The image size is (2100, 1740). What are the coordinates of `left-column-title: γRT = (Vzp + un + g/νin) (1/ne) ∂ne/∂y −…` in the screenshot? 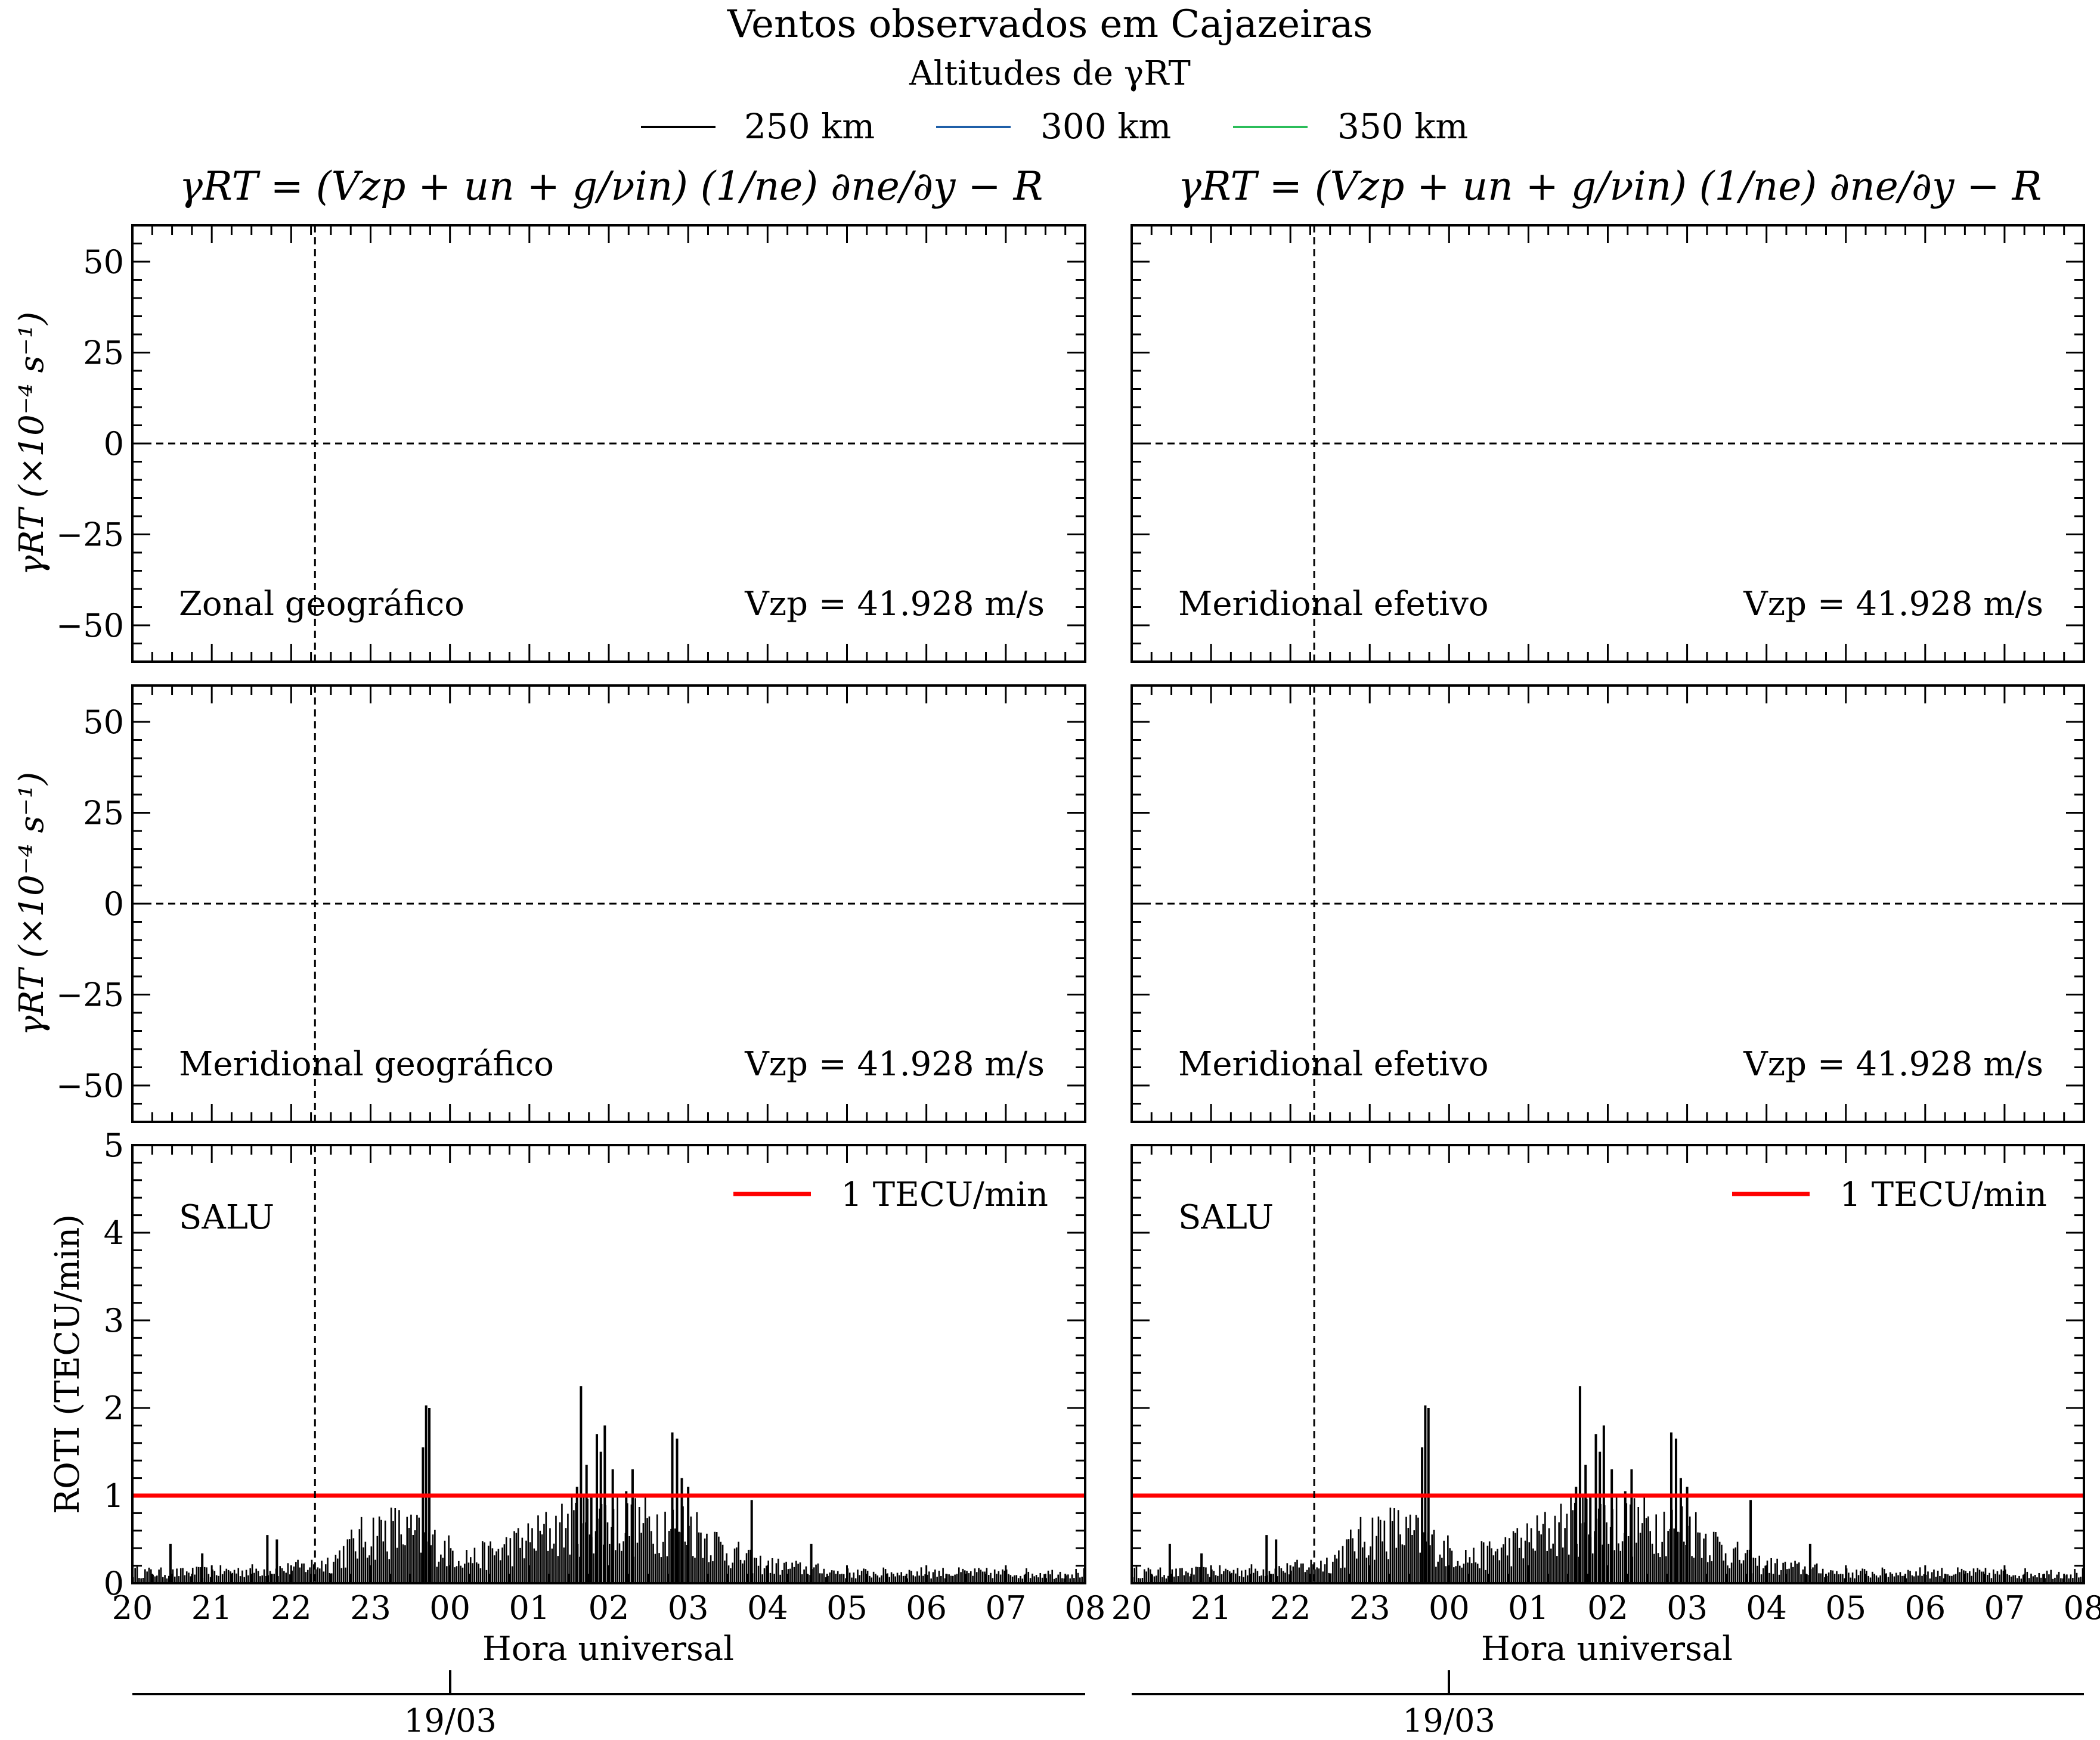 It's located at (611, 186).